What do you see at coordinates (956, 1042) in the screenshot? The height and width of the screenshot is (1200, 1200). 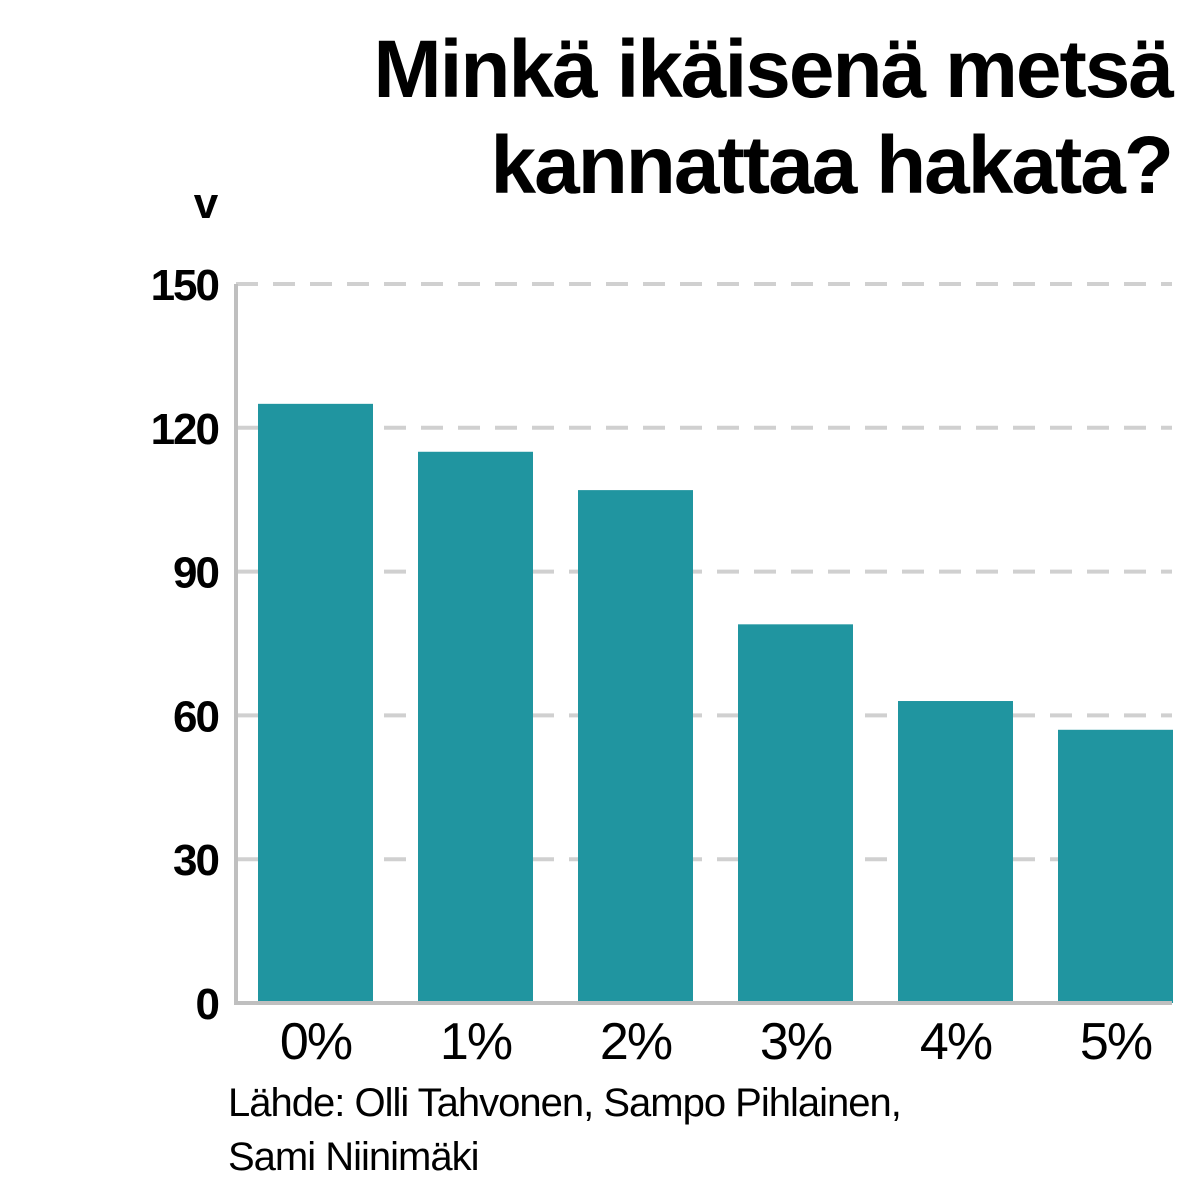 I see `x-tick-label-4: 4%` at bounding box center [956, 1042].